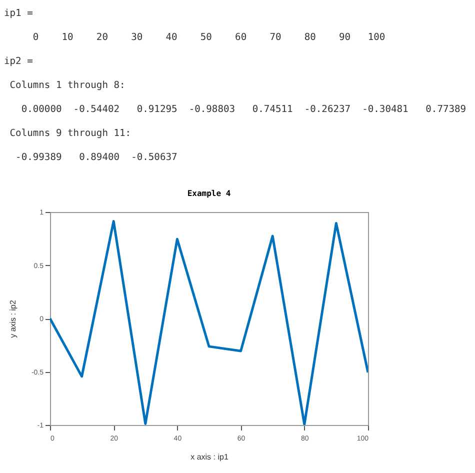 The image size is (475, 473). I want to click on y-axis-title: y axis : ip2, so click(13, 319).